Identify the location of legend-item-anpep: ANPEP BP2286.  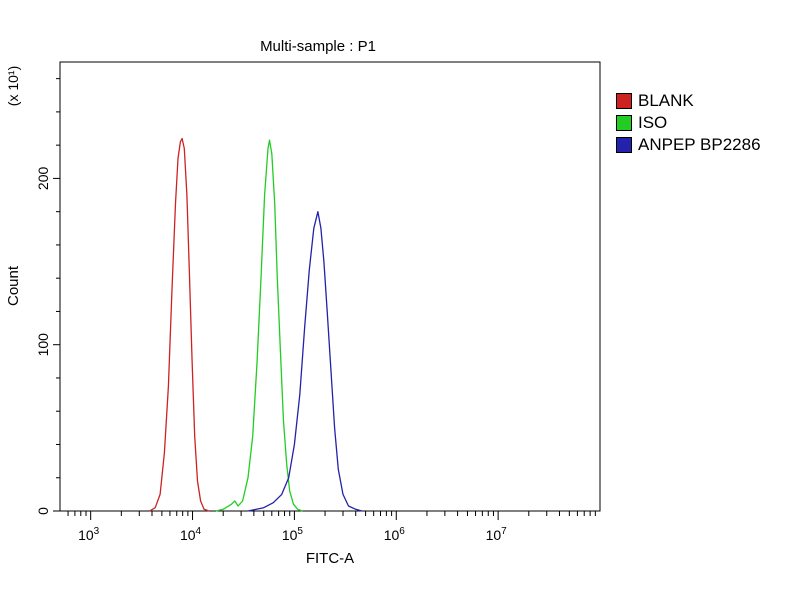
(688, 145).